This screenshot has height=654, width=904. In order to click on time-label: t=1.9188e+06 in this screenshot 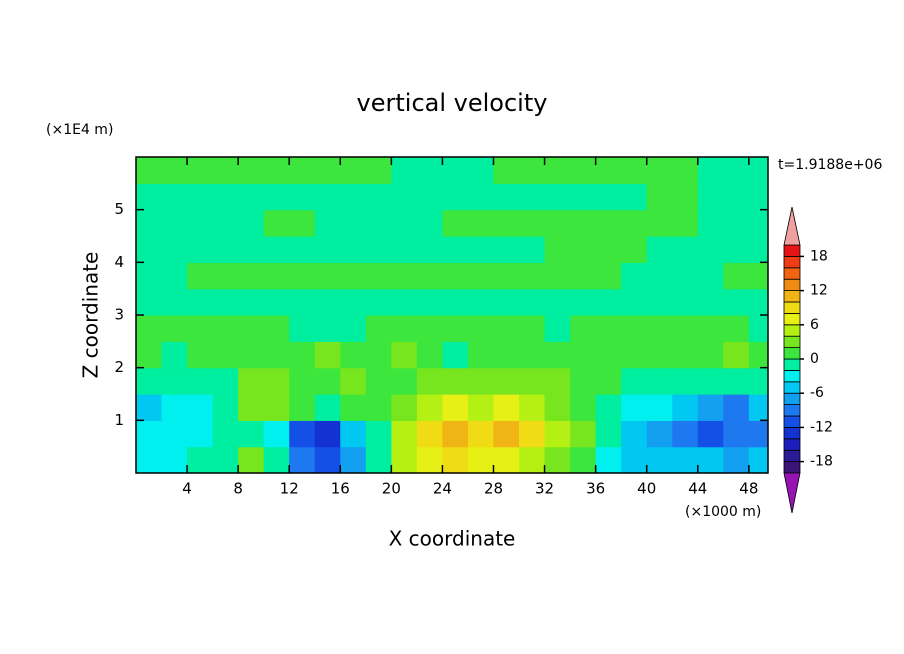, I will do `click(830, 165)`.